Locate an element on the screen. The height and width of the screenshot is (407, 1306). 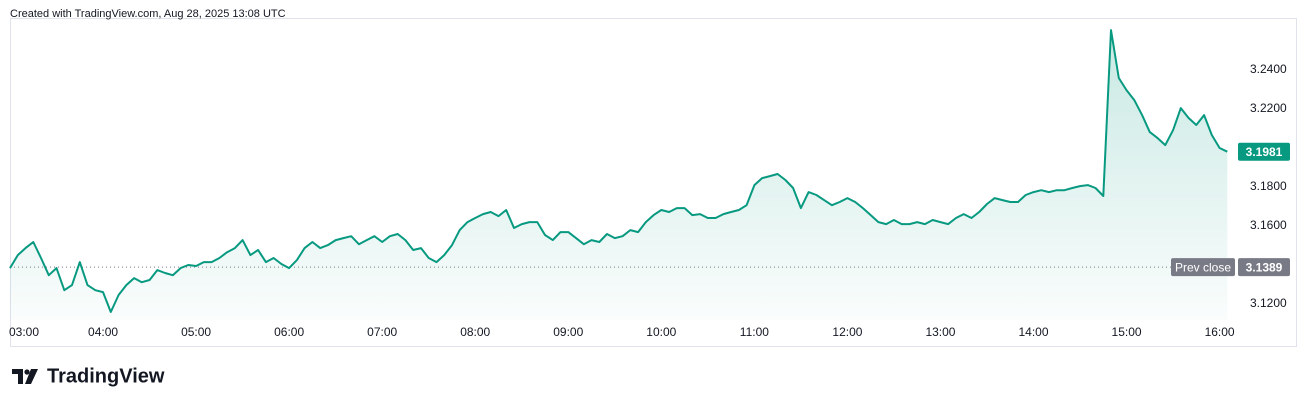
prev-close-value-tag is located at coordinates (1264, 267).